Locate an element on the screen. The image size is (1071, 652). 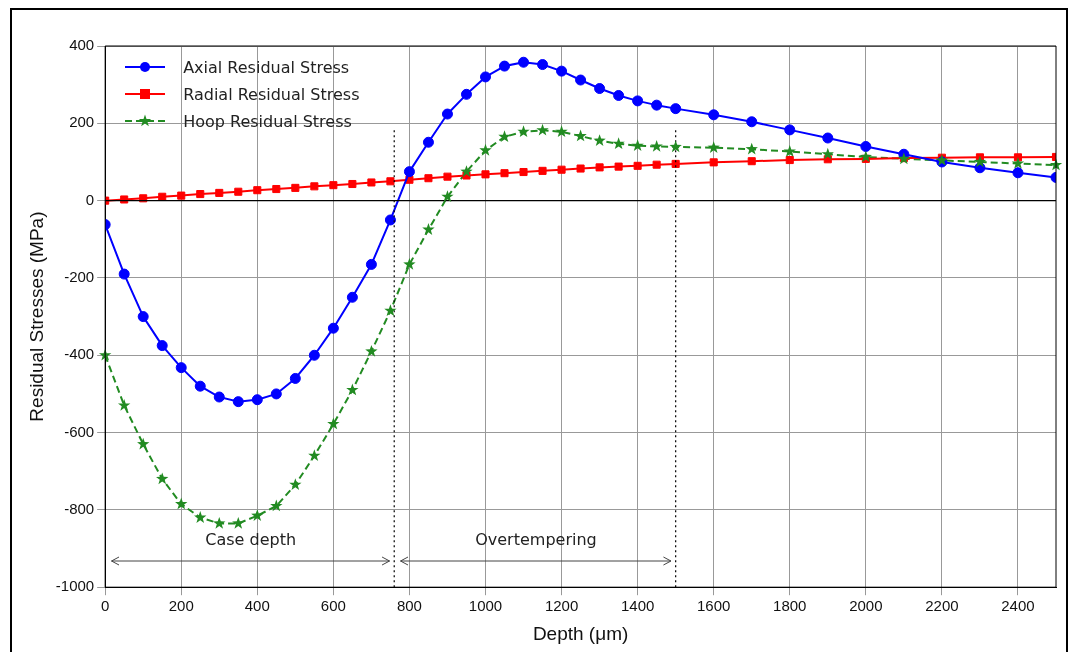
x-tick-label: 2000 is located at coordinates (866, 606).